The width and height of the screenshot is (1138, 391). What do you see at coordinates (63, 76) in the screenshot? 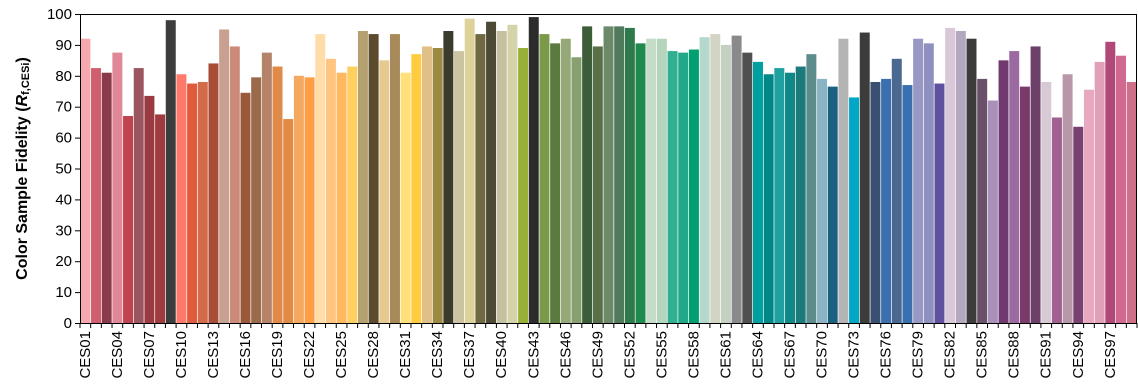
I see `y-tick-label: 80` at bounding box center [63, 76].